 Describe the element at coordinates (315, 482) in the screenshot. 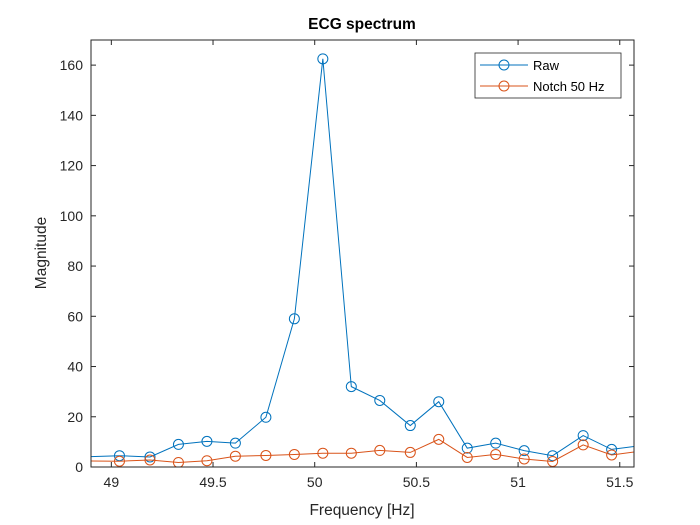

I see `x-tick-label: 50` at that location.